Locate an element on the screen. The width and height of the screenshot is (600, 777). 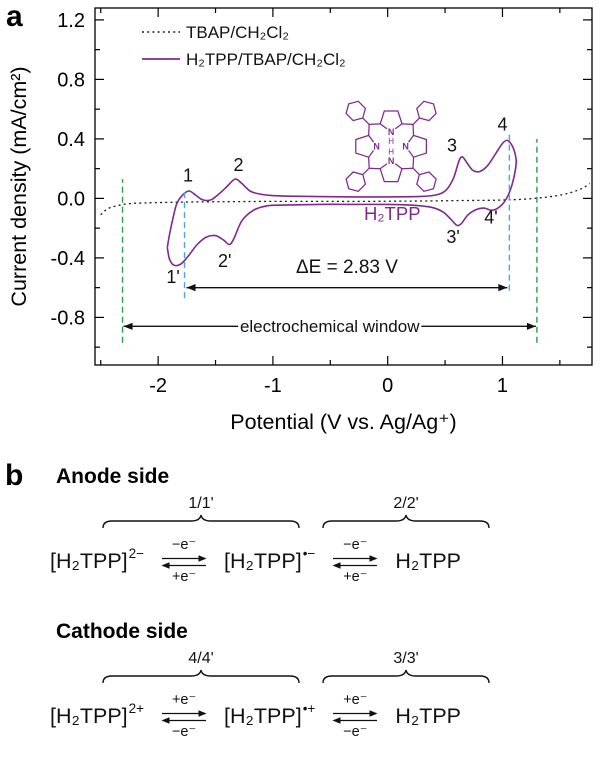
cathode-heading: Cathode side is located at coordinates (122, 631).